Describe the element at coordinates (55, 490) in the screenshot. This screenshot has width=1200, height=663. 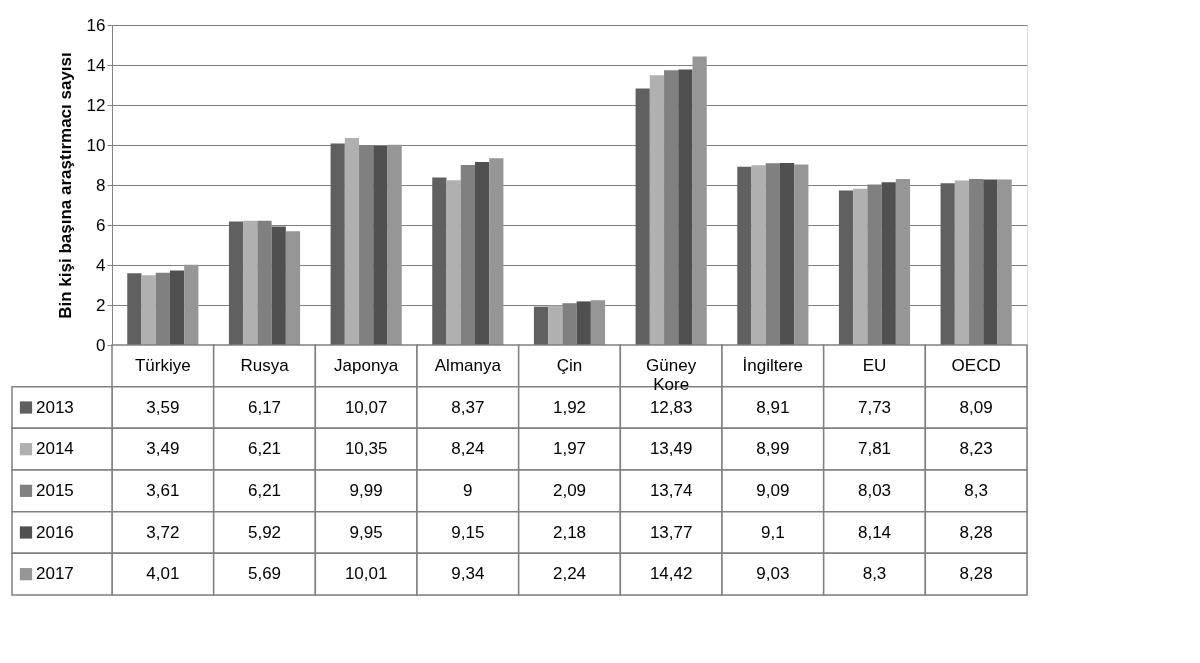
I see `legend-label: 2015` at that location.